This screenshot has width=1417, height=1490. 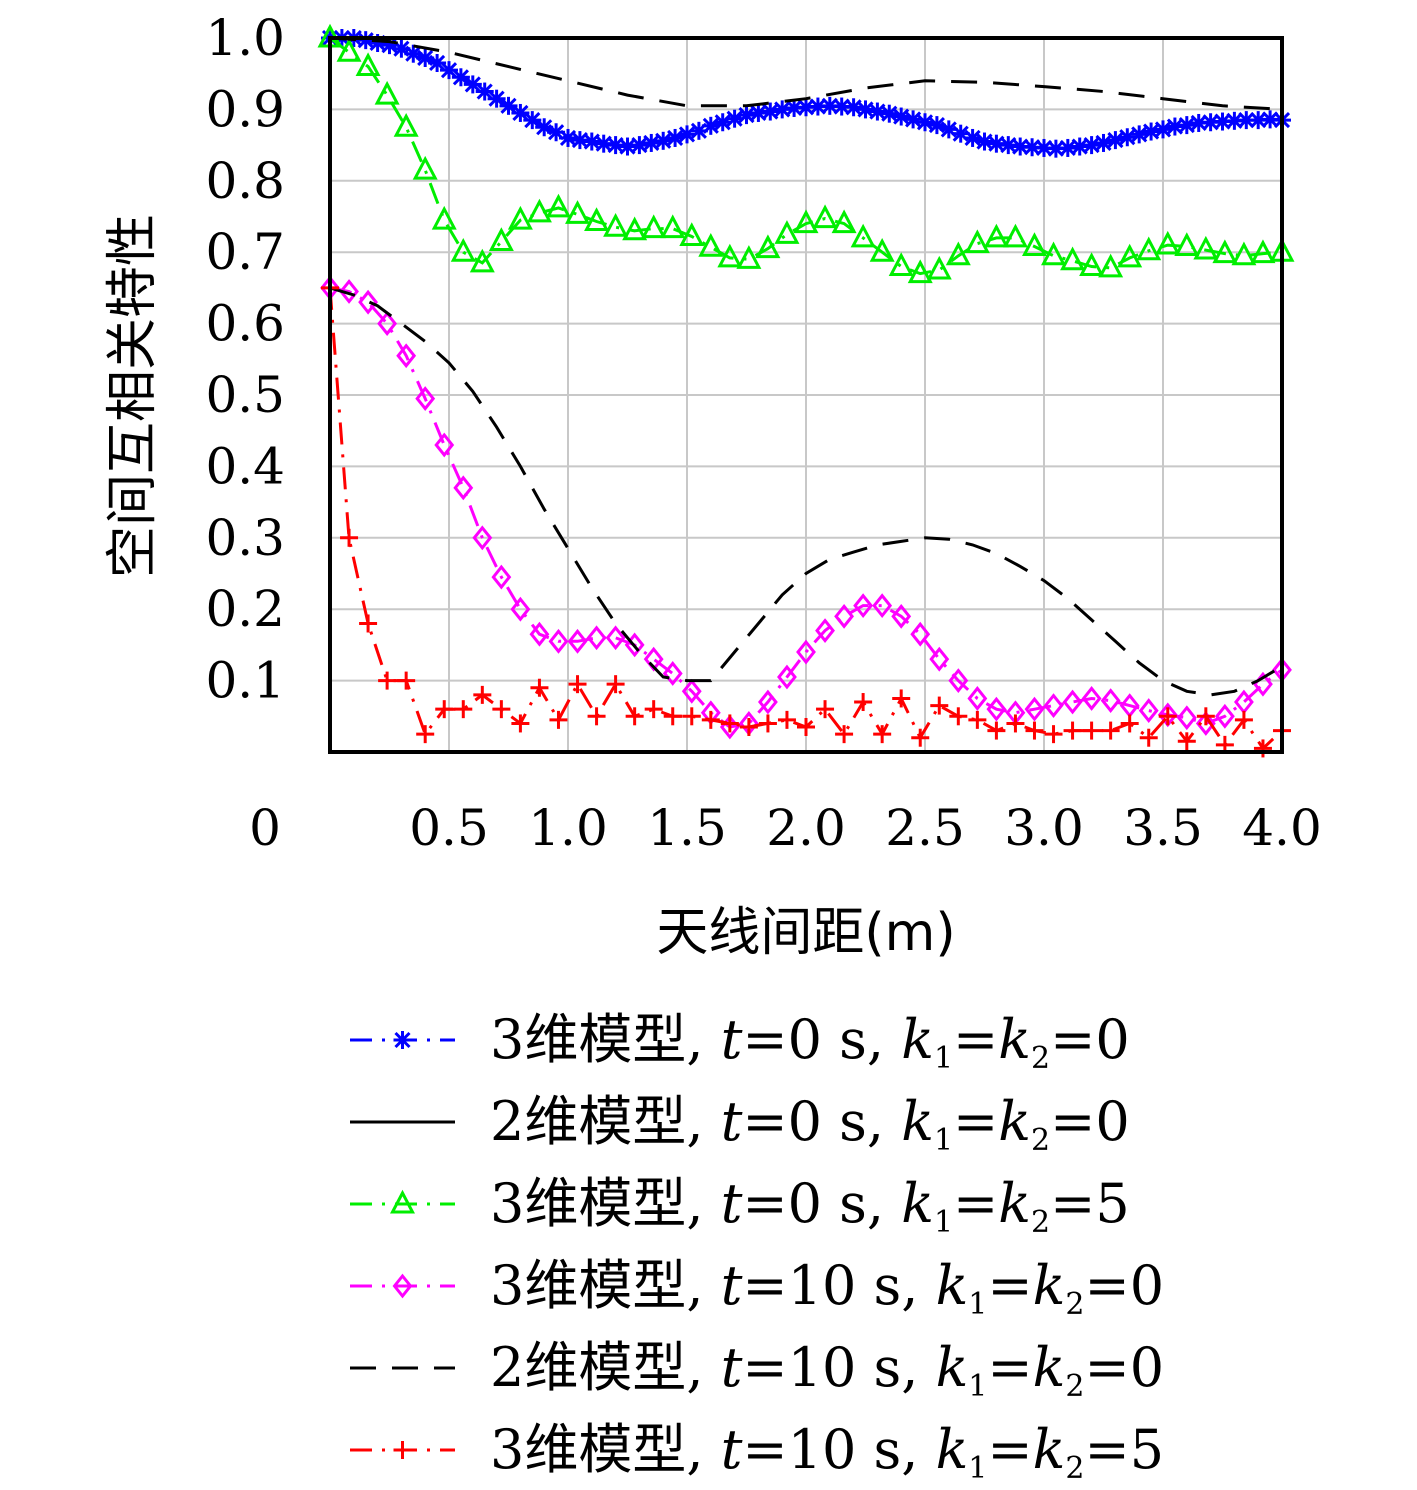 I want to click on y-tick-label: 0.8, so click(x=245, y=181).